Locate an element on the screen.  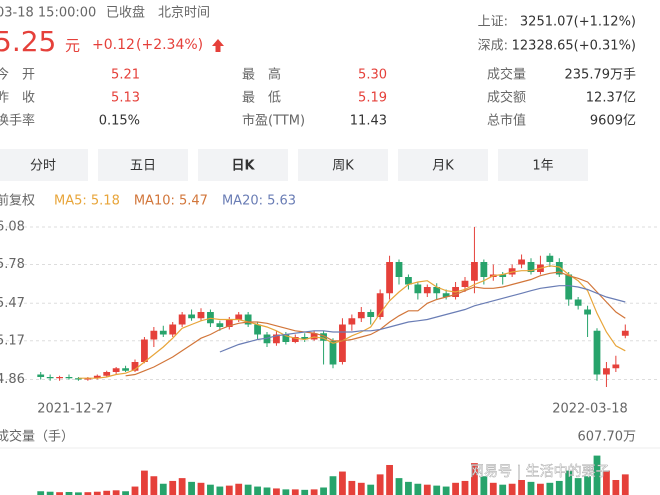
tab-label: 日K is located at coordinates (243, 166).